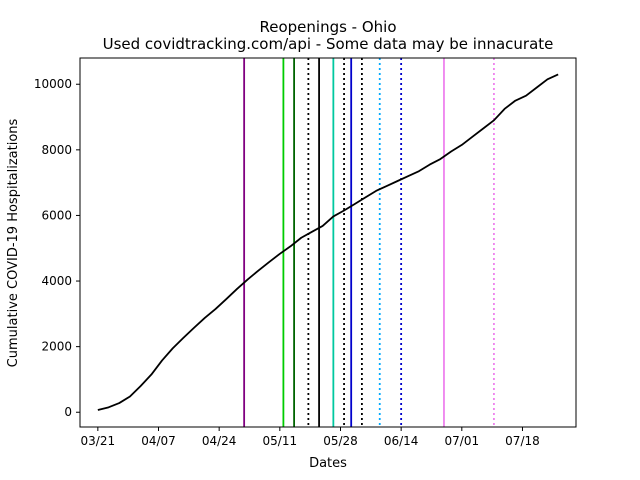 The image size is (640, 480). I want to click on y-axis-label: Cumulative COVID-19 Hospitalizations, so click(13, 242).